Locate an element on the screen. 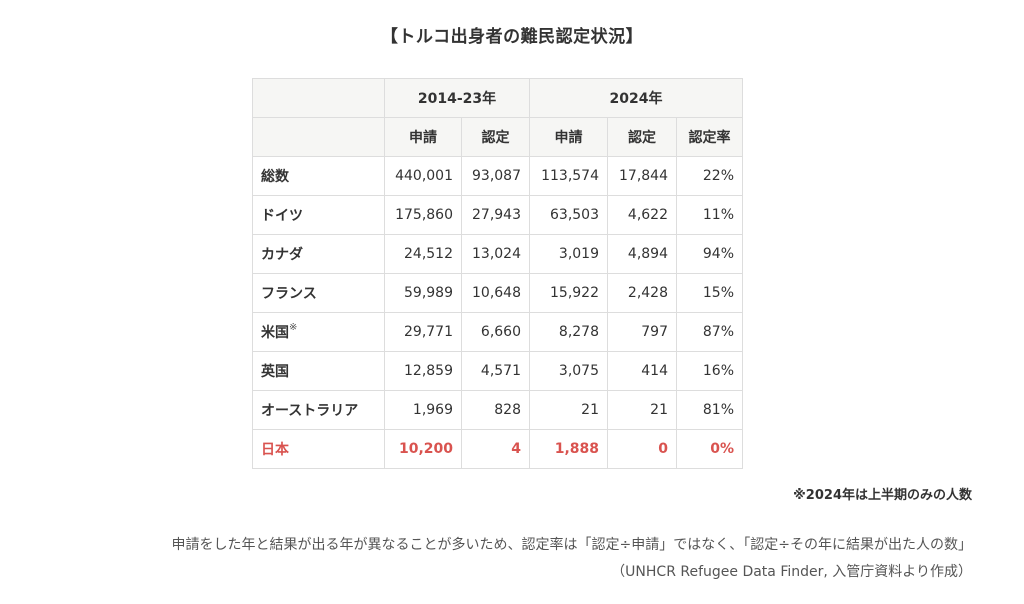  table-row: 米国※ 29,771 6,660 8,278 797 87% is located at coordinates (497, 332).